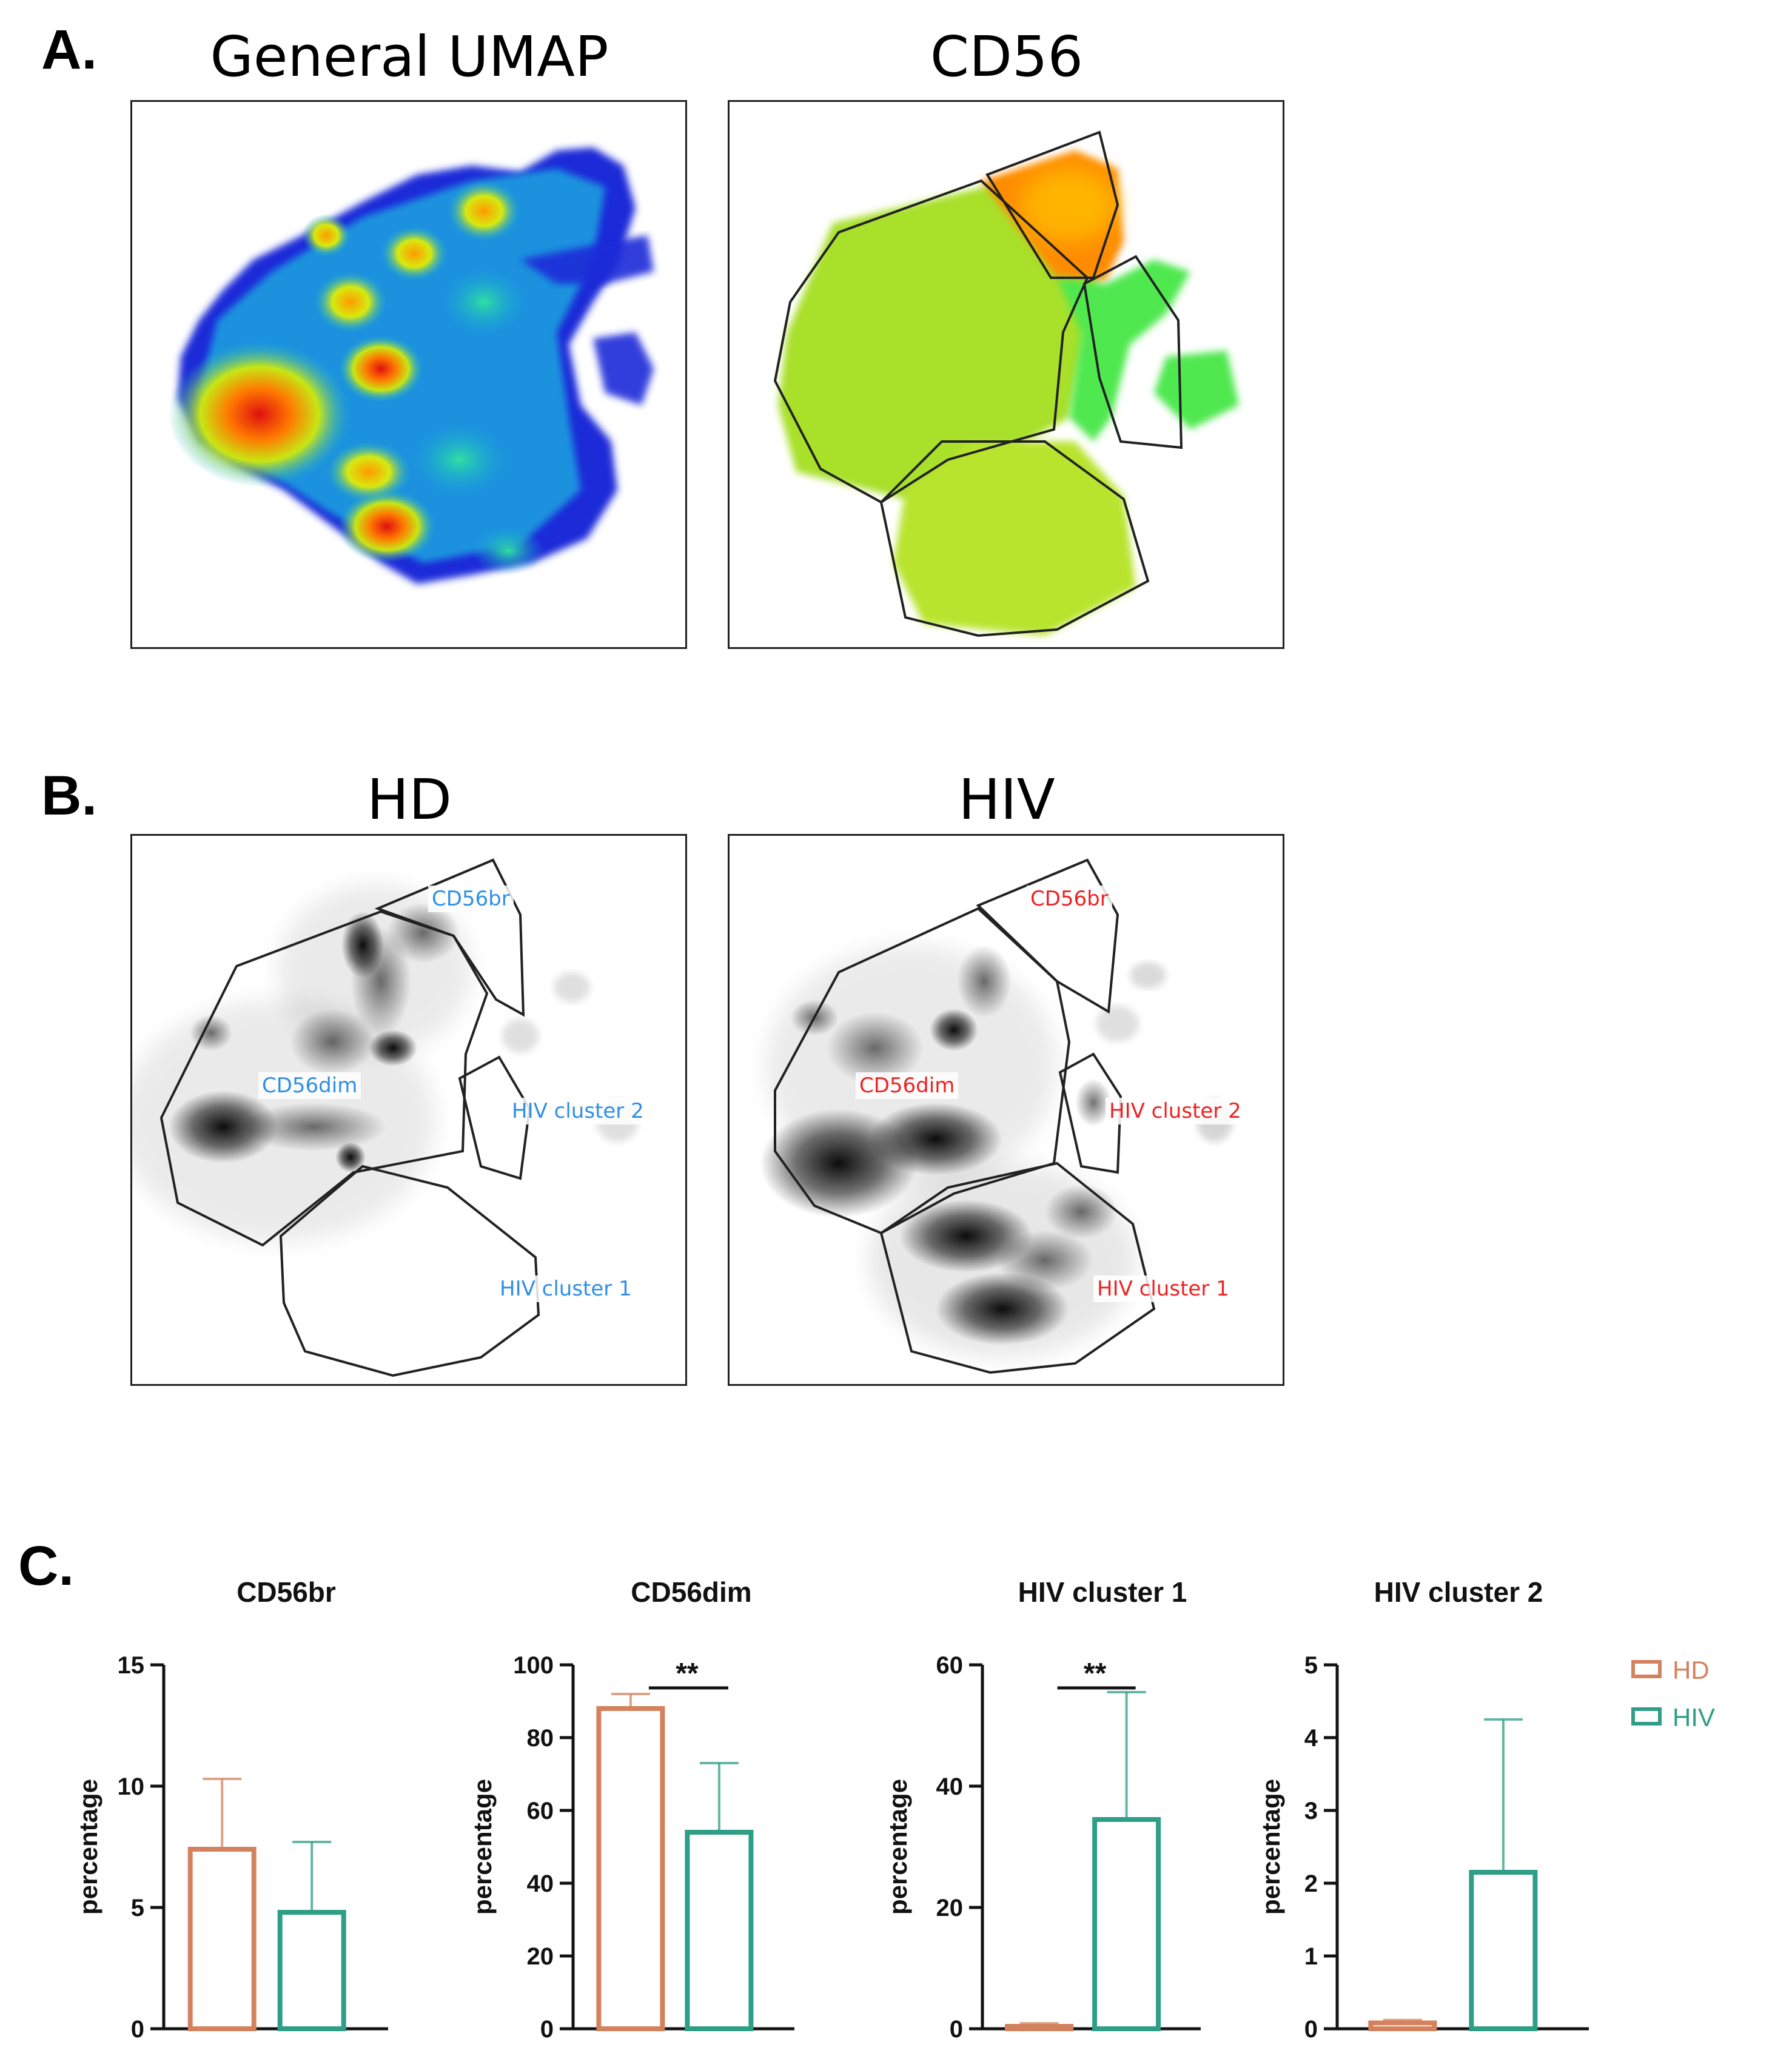 This screenshot has height=2070, width=1792. I want to click on y-tick-label: 100, so click(533, 1665).